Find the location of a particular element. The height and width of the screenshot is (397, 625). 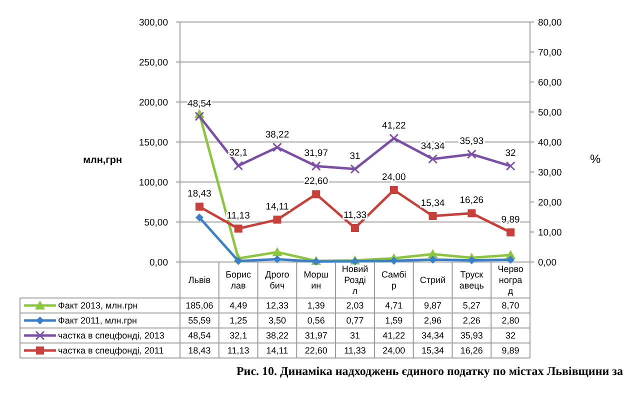

y-axis-title: млн,грн is located at coordinates (102, 160).